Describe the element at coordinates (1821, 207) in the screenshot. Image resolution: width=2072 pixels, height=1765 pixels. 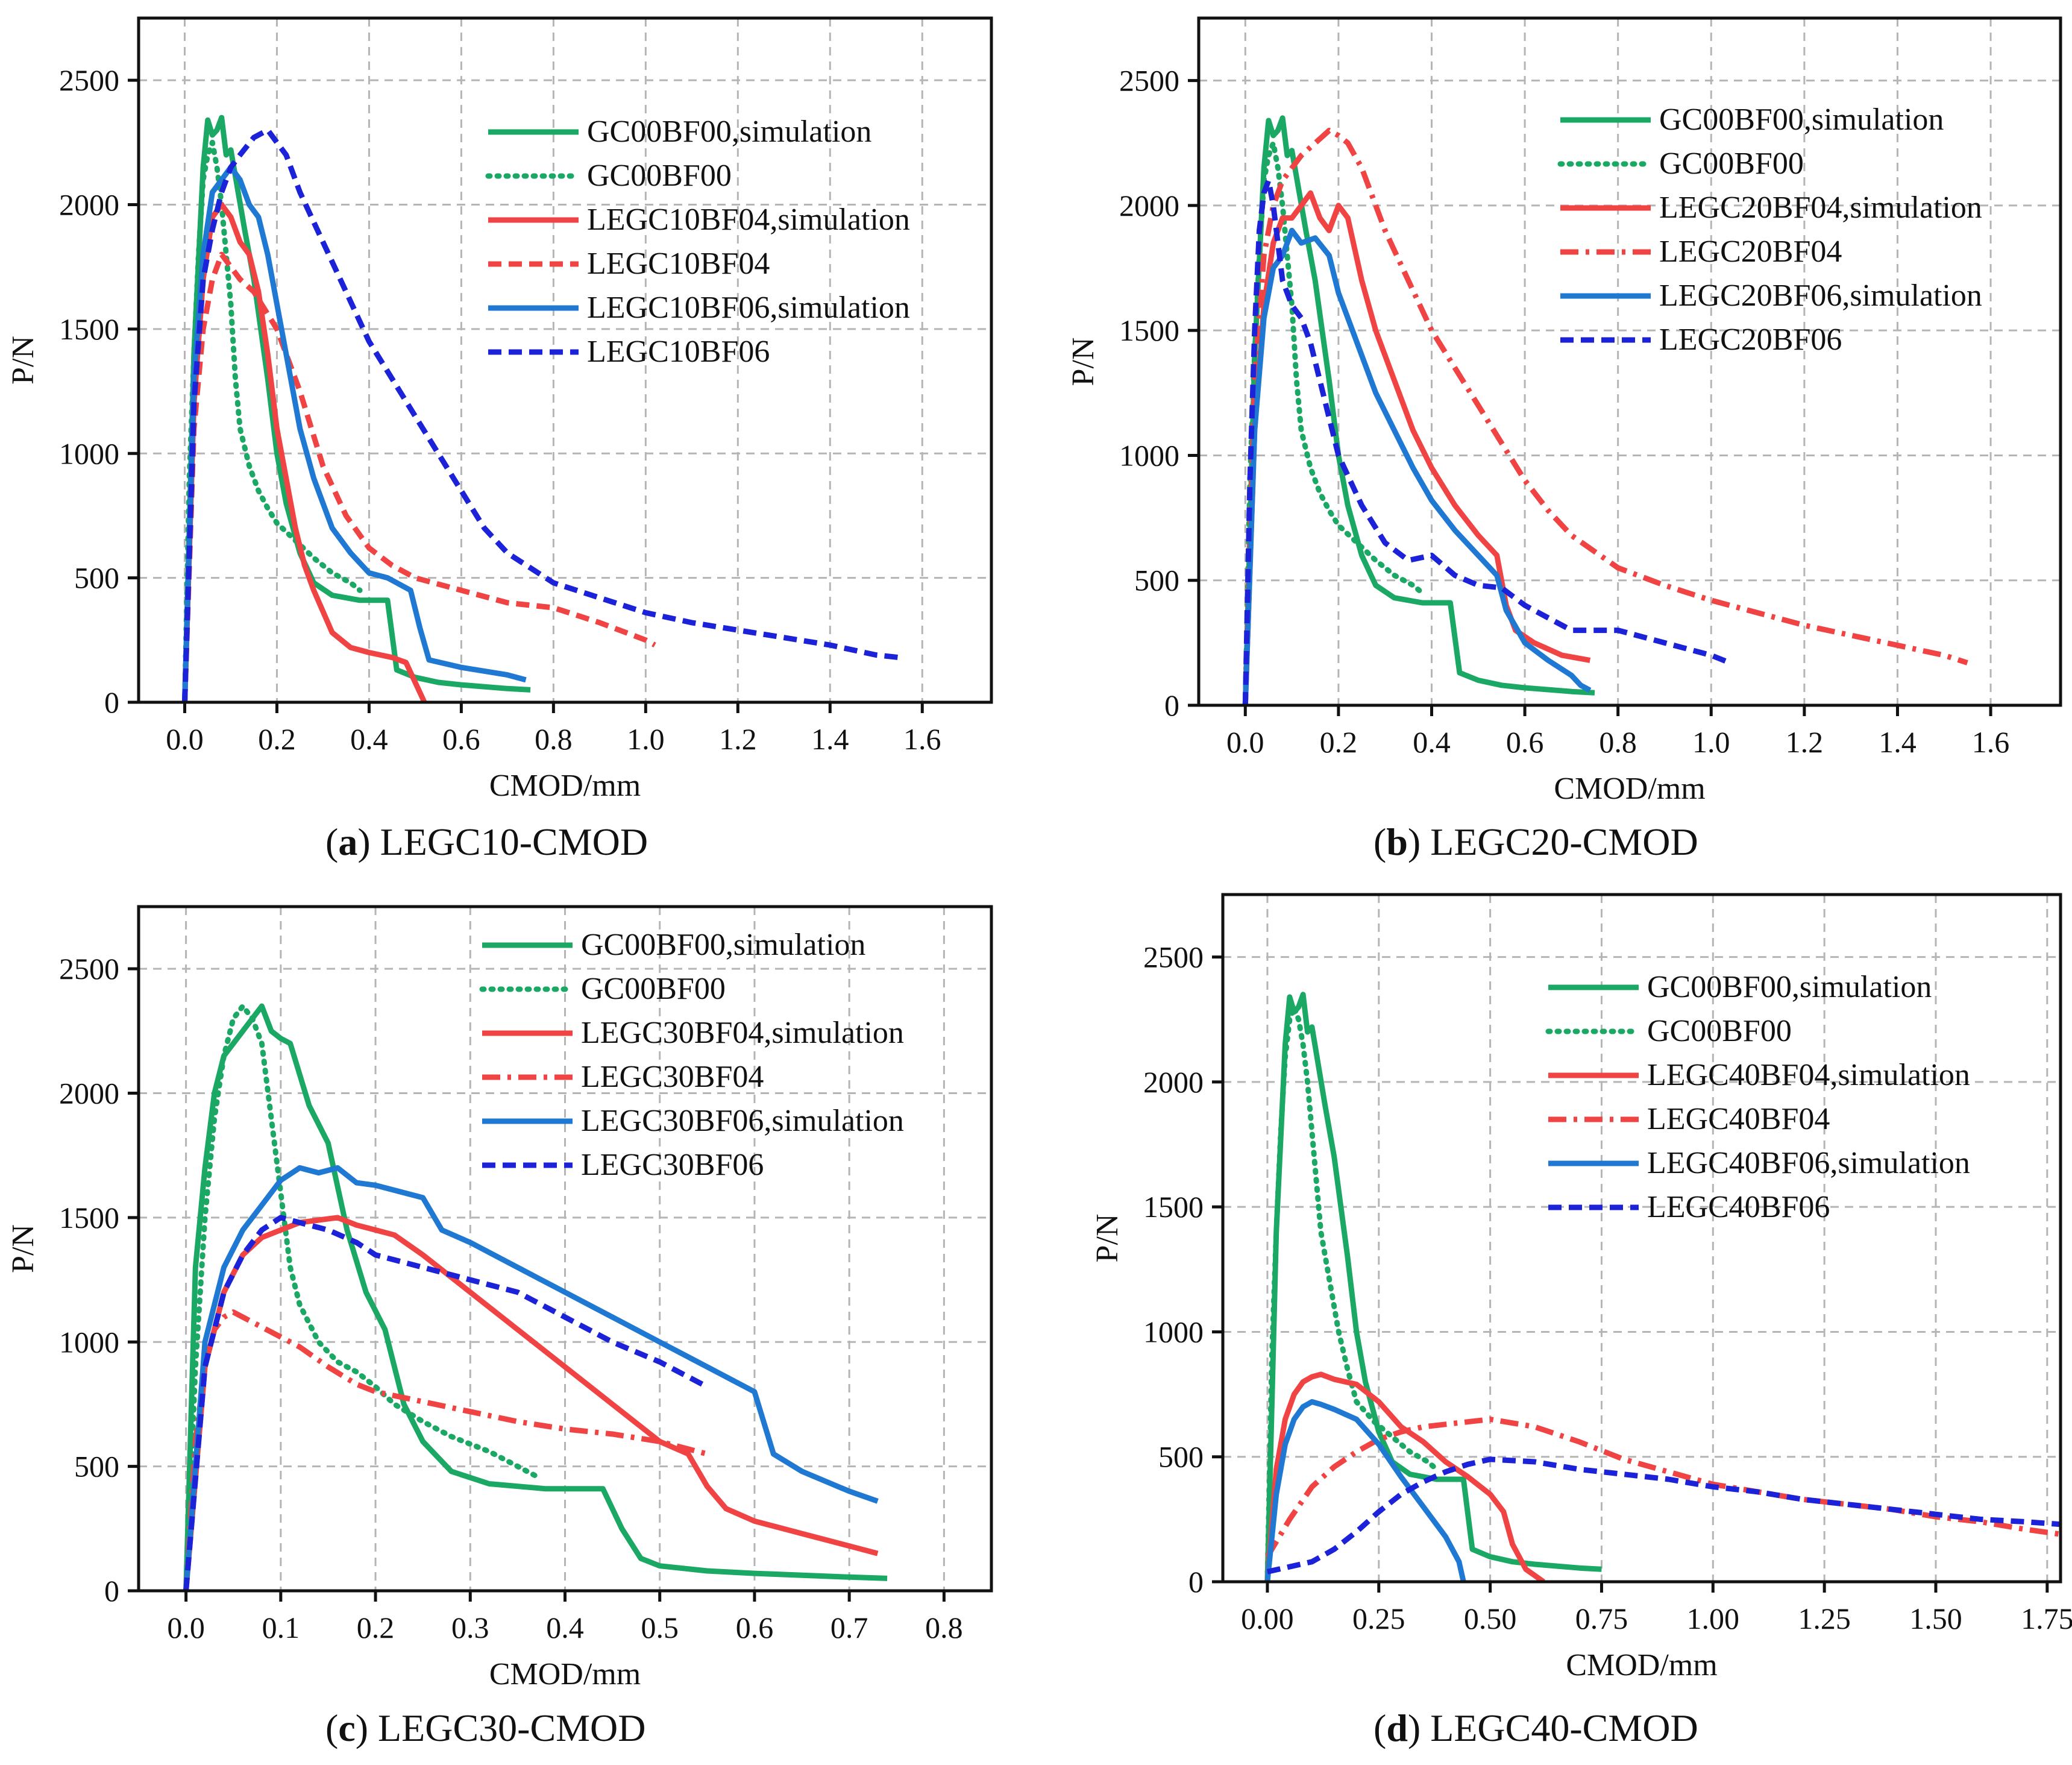
I see `legend-entry: LEGC20BF04,simulation` at that location.